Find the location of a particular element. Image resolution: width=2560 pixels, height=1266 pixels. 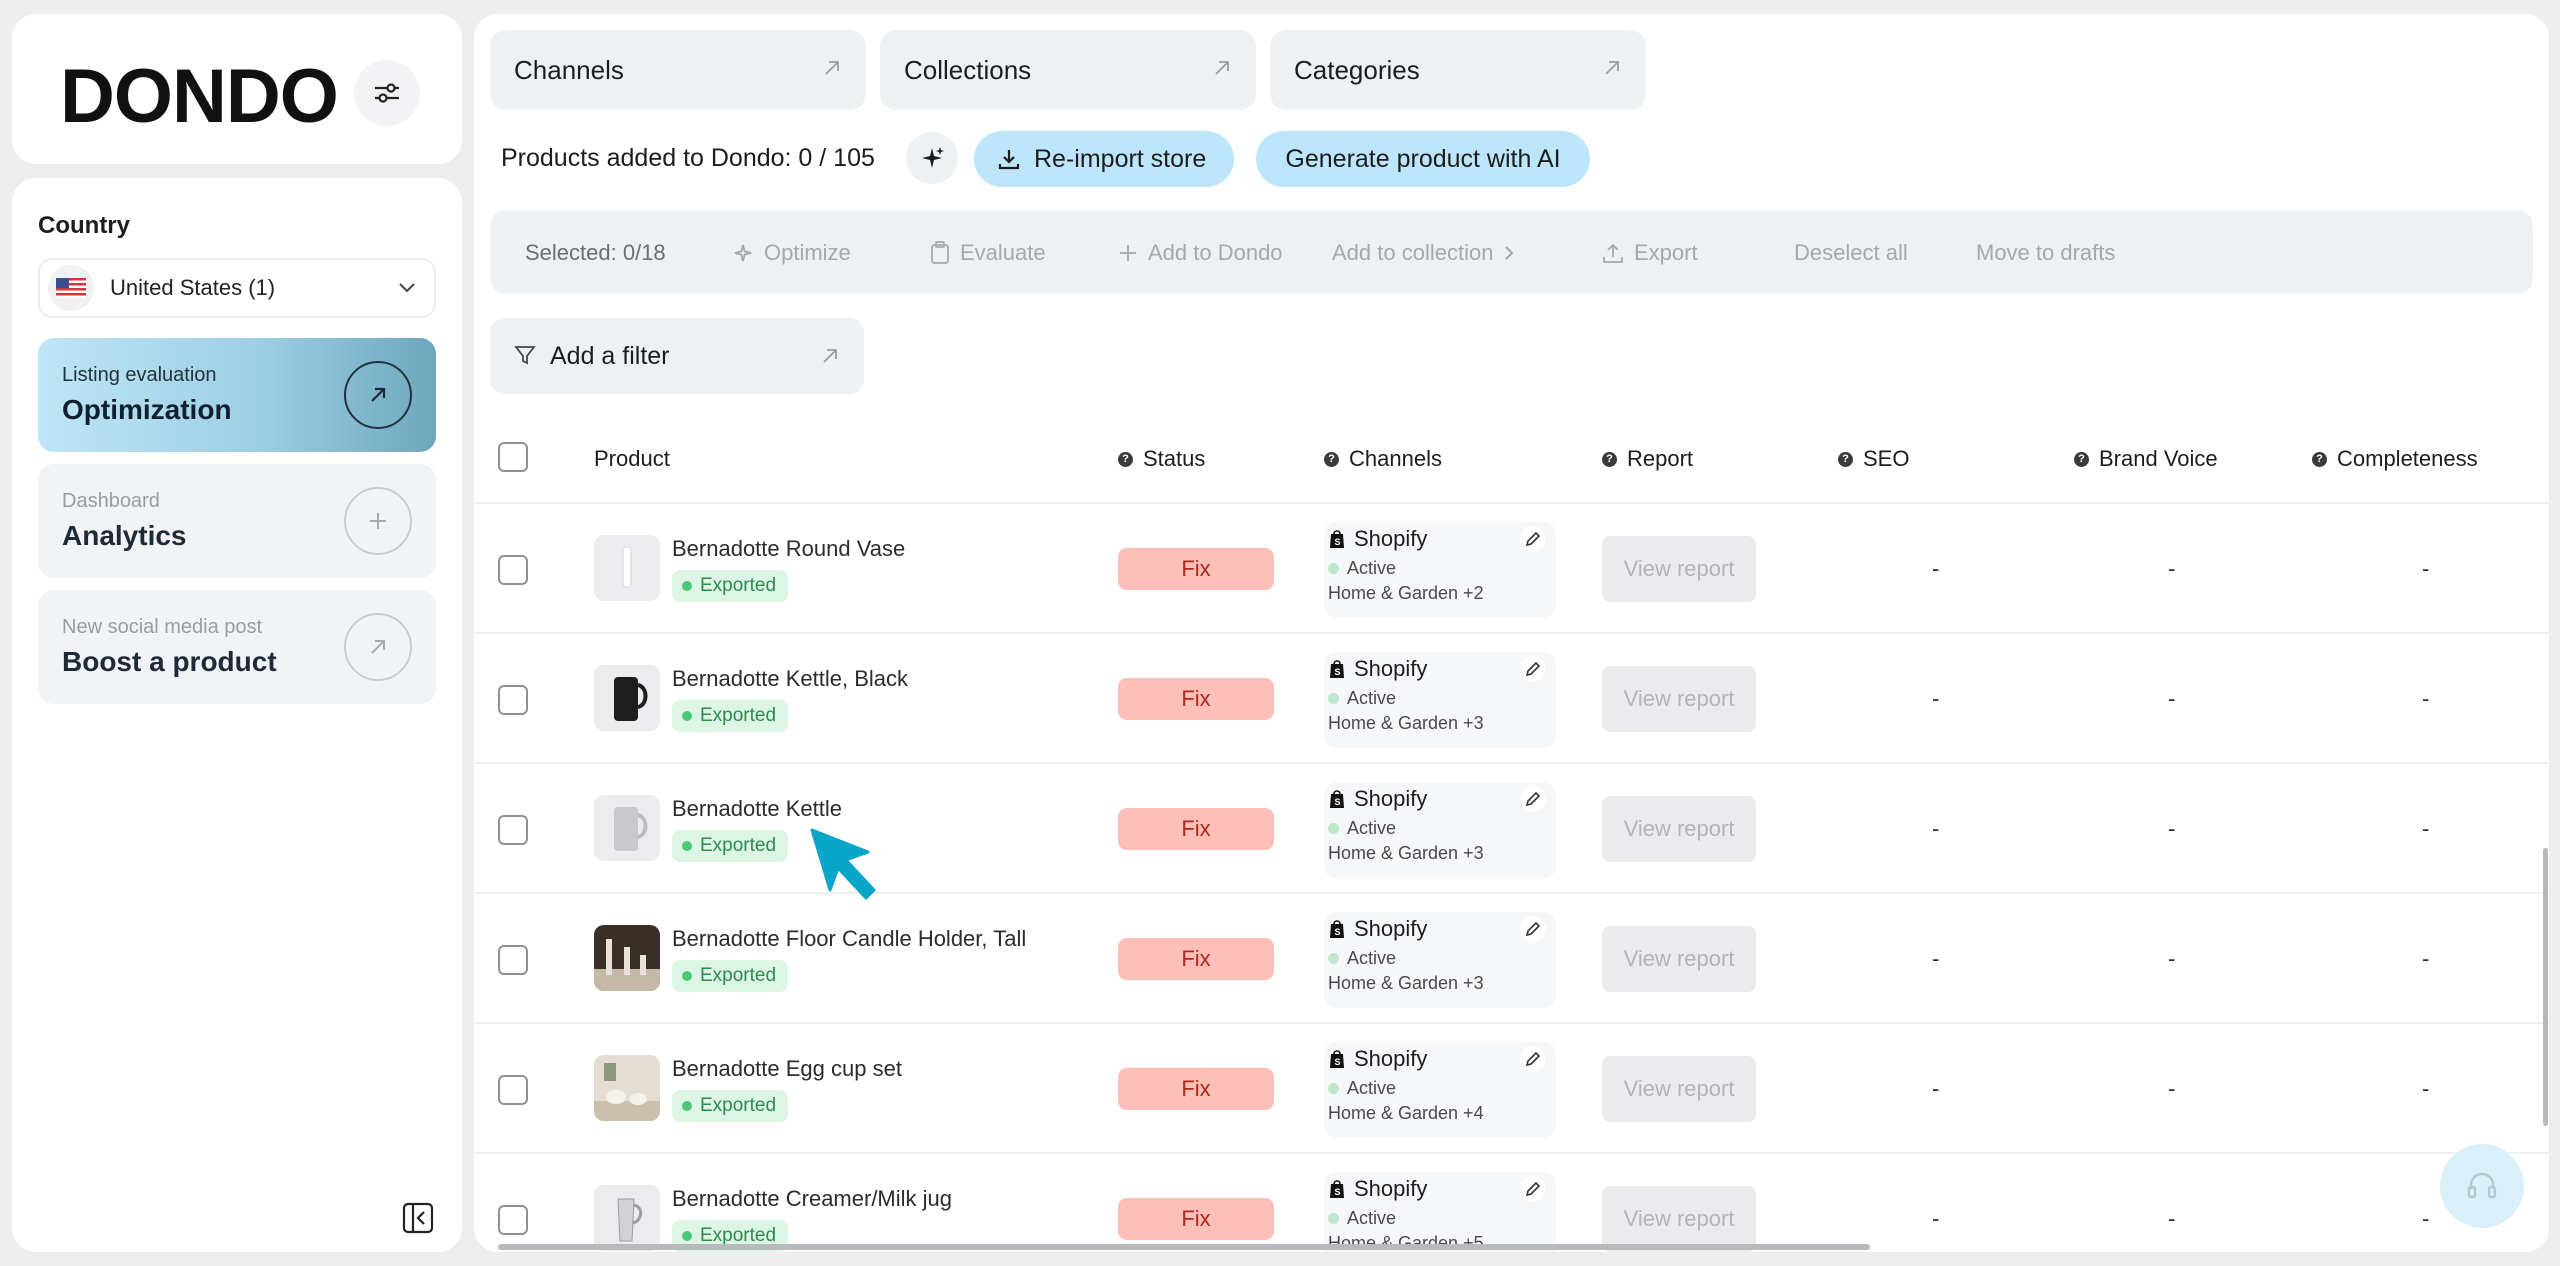

header-seo: ? SEO is located at coordinates (1873, 459).